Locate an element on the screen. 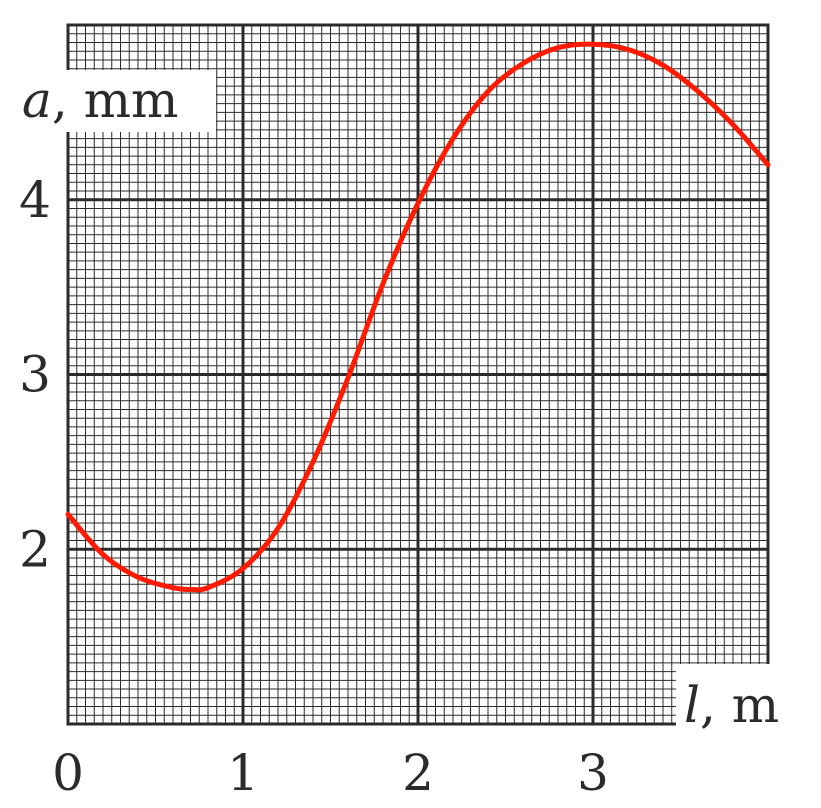  x-tick-label: 2 is located at coordinates (418, 773).